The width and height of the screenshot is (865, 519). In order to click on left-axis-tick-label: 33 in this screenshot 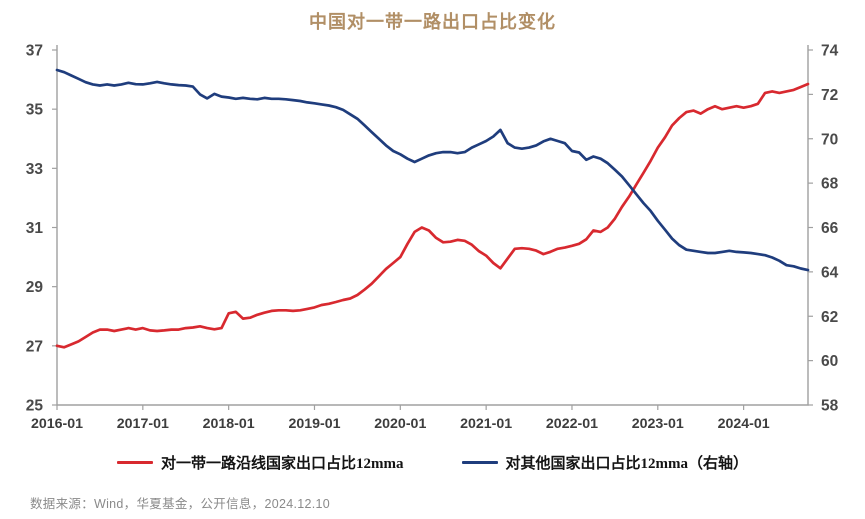, I will do `click(35, 169)`.